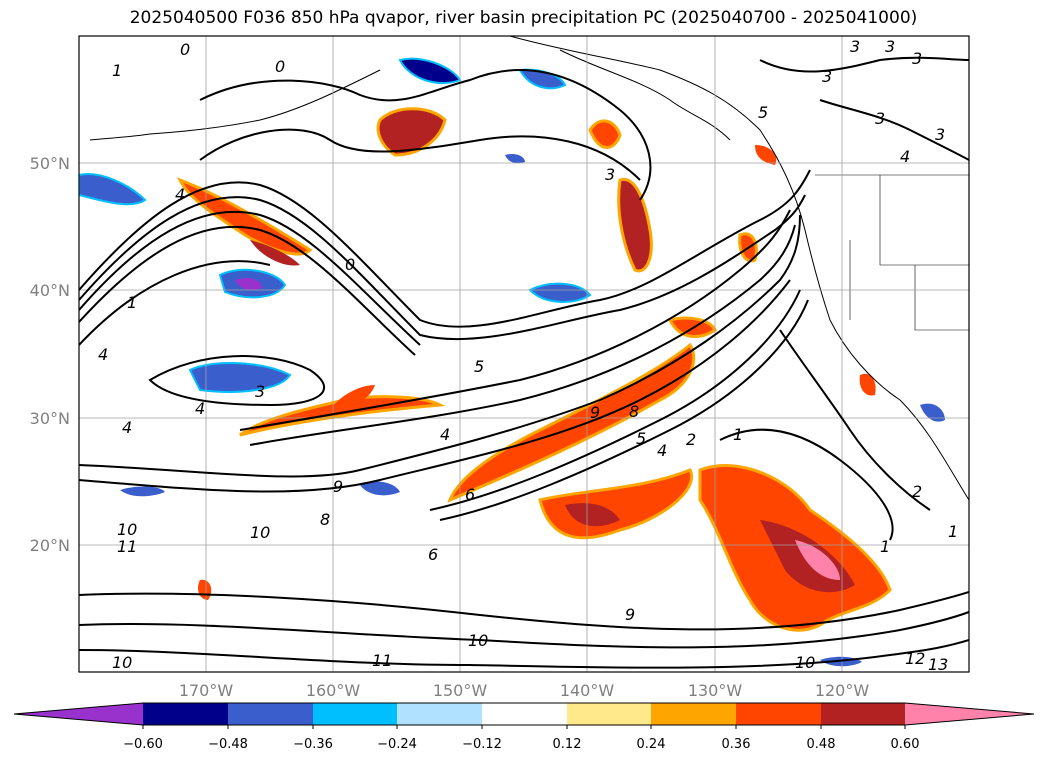 The height and width of the screenshot is (765, 1047). What do you see at coordinates (715, 690) in the screenshot?
I see `lon-label-130w: 130°W` at bounding box center [715, 690].